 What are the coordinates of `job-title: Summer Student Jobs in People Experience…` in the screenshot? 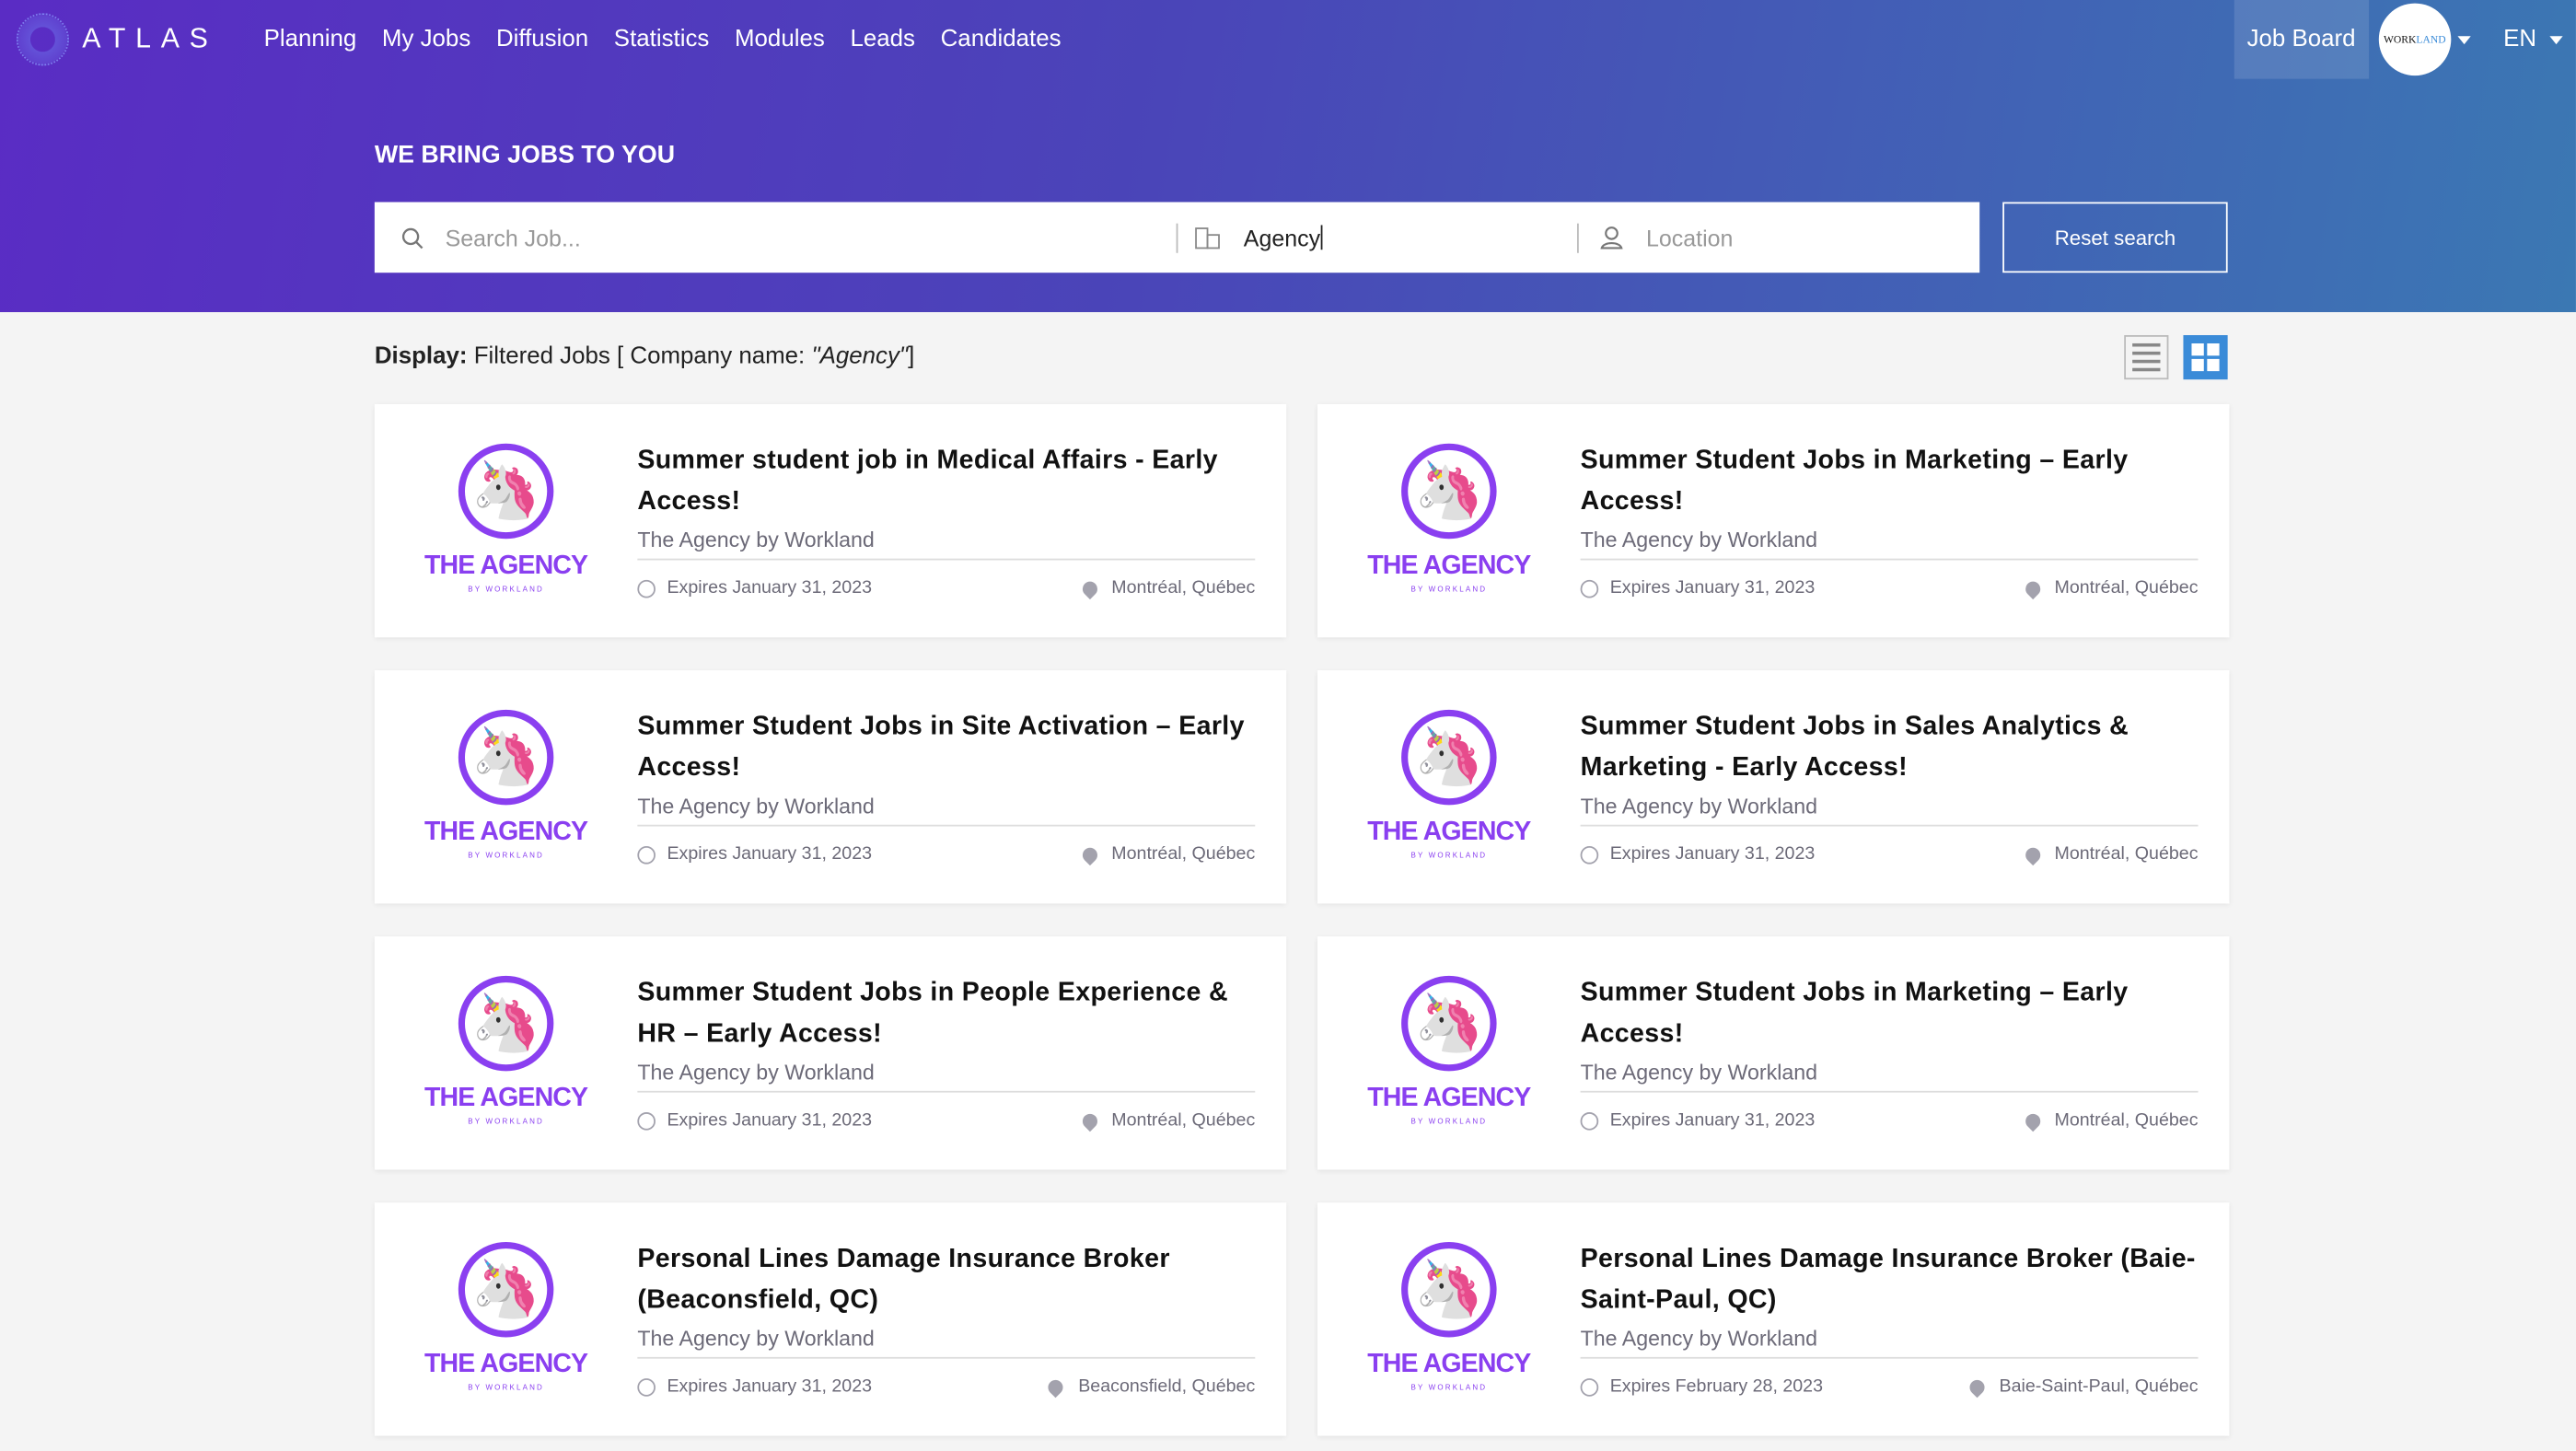 It's located at (933, 1014).